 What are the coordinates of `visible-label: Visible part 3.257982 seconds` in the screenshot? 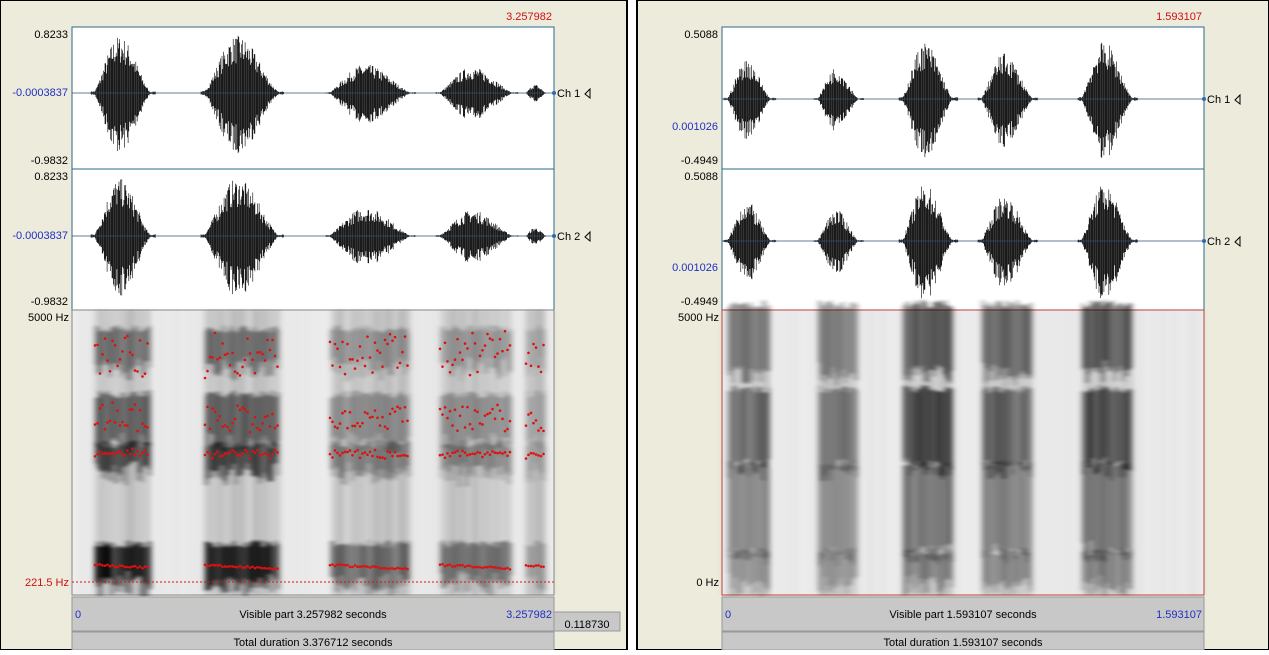 It's located at (313, 615).